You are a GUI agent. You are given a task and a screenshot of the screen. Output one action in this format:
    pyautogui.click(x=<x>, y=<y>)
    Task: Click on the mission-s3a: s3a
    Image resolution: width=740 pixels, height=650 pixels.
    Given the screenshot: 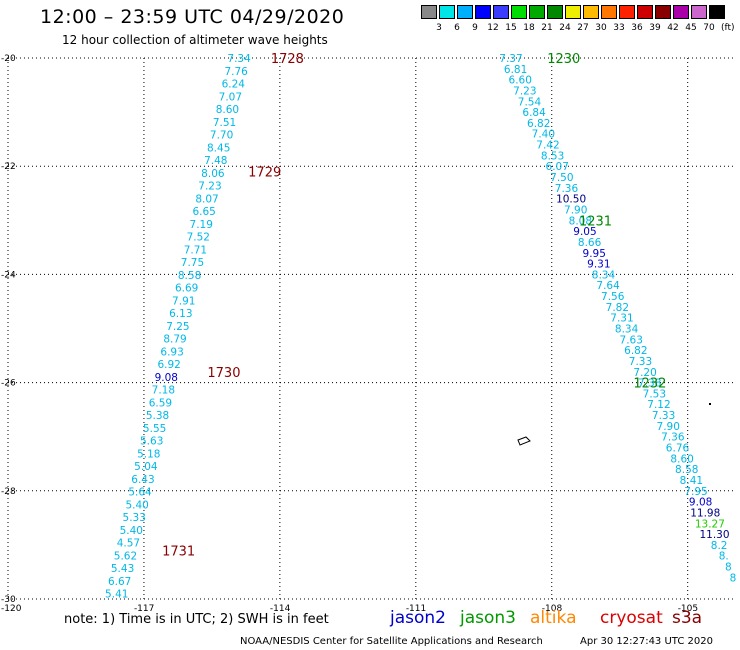 What is the action you would take?
    pyautogui.click(x=687, y=618)
    